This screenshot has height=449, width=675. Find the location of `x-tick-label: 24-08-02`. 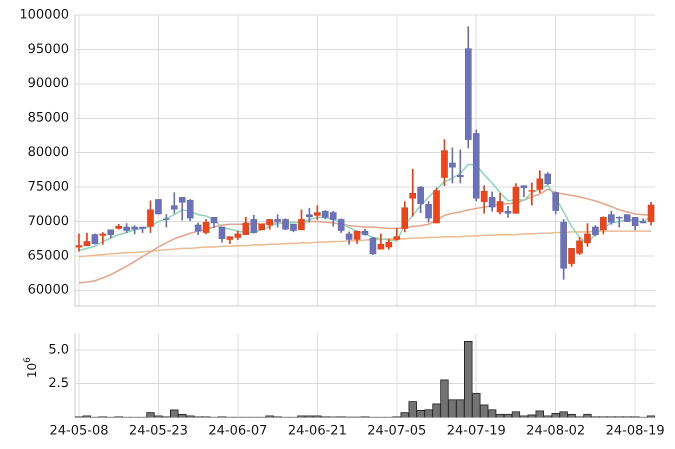

x-tick-label: 24-08-02 is located at coordinates (556, 431).